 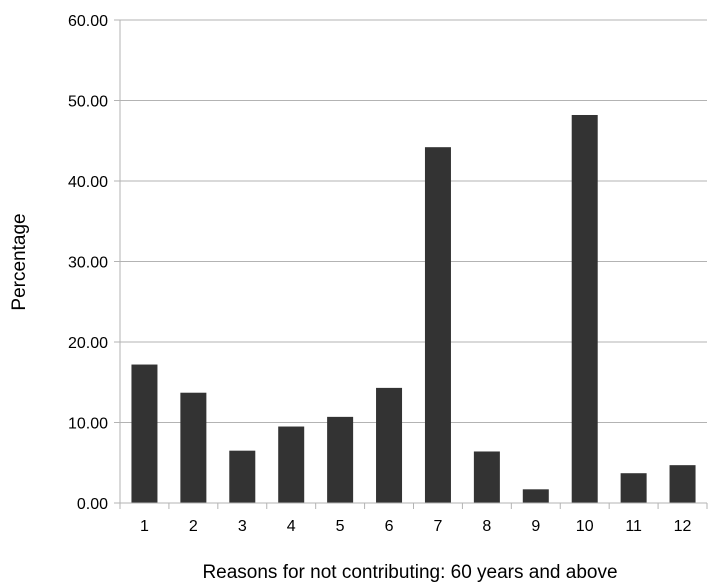 I want to click on y-tick-label: 30.00, so click(x=88, y=263).